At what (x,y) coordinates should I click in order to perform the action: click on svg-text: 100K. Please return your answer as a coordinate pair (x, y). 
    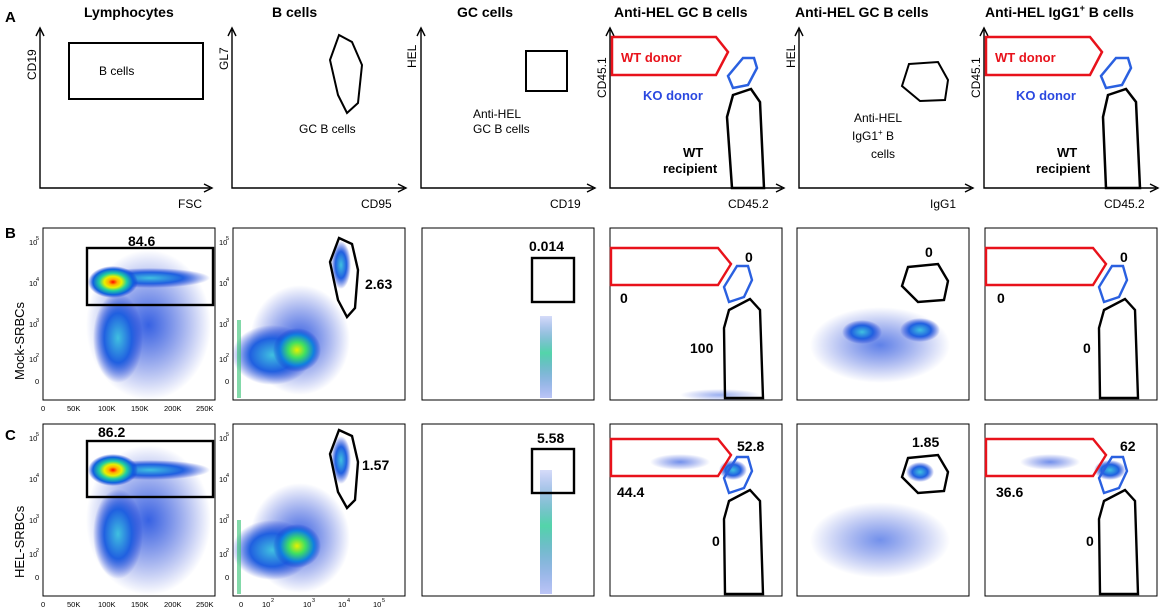
    Looking at the image, I should click on (107, 408).